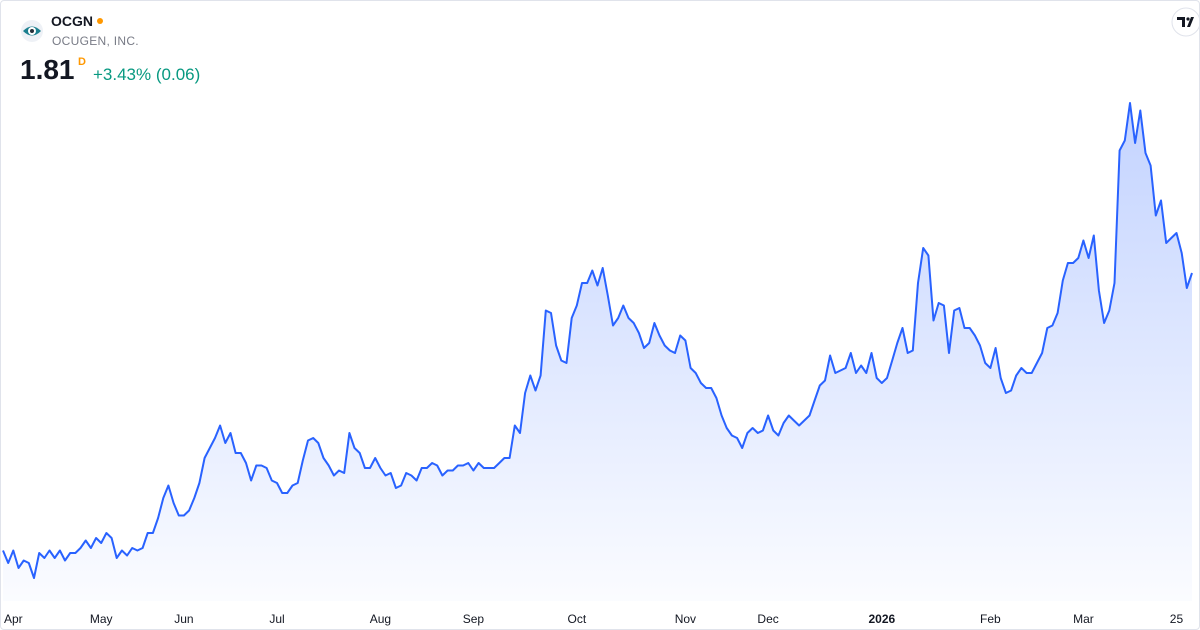  I want to click on tradingview-logo, so click(1185, 22).